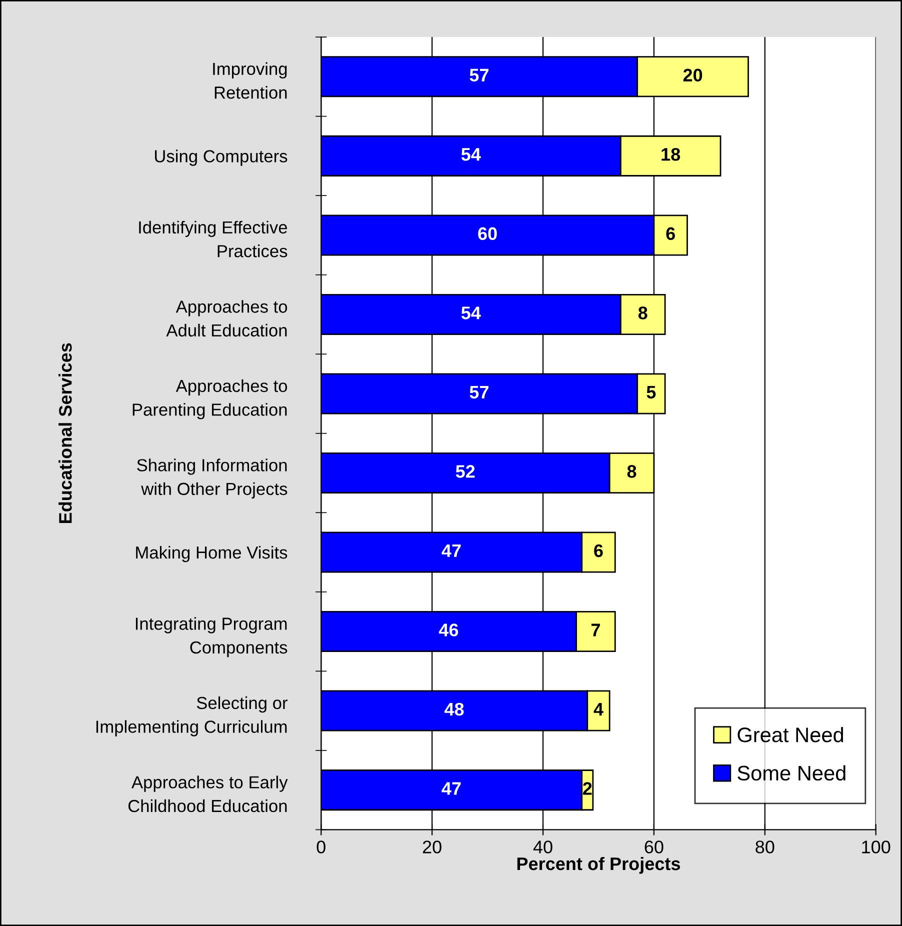 The width and height of the screenshot is (902, 926). I want to click on data-label: 52, so click(465, 471).